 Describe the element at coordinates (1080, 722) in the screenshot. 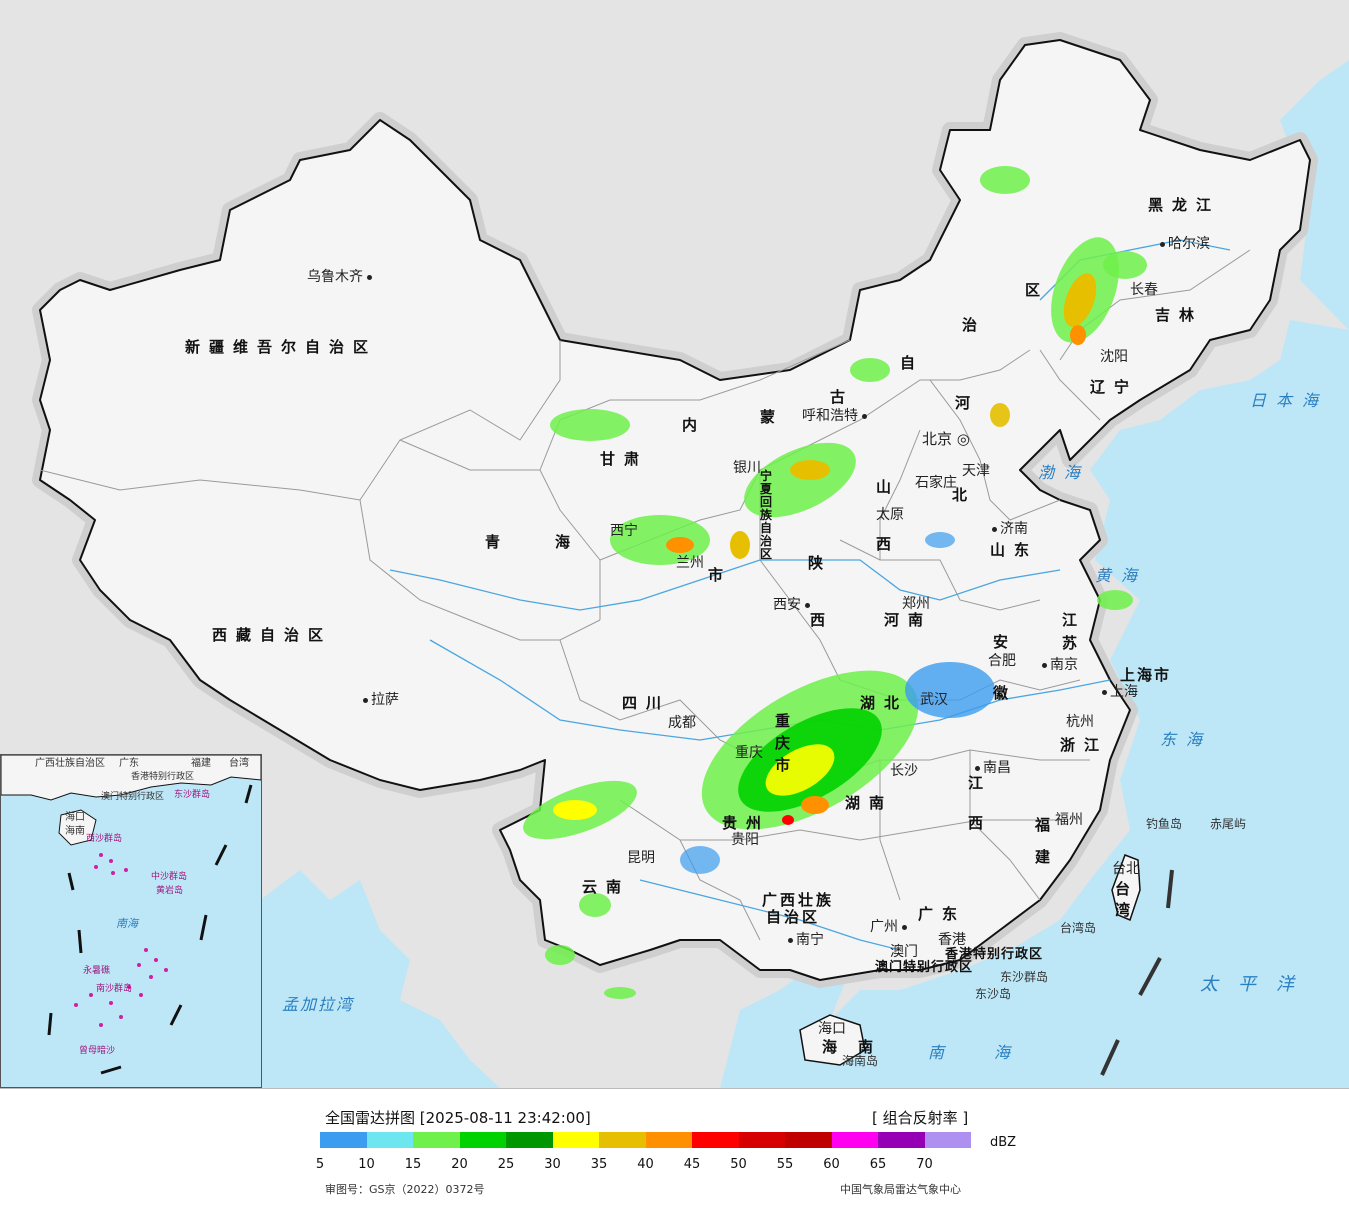

I see `city-hangzhou: 杭州` at that location.